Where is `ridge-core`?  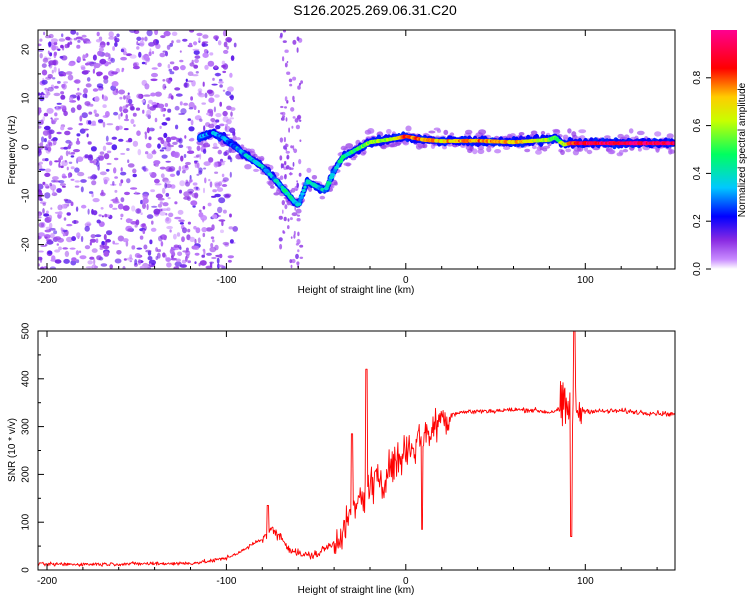
ridge-core is located at coordinates (300, 200).